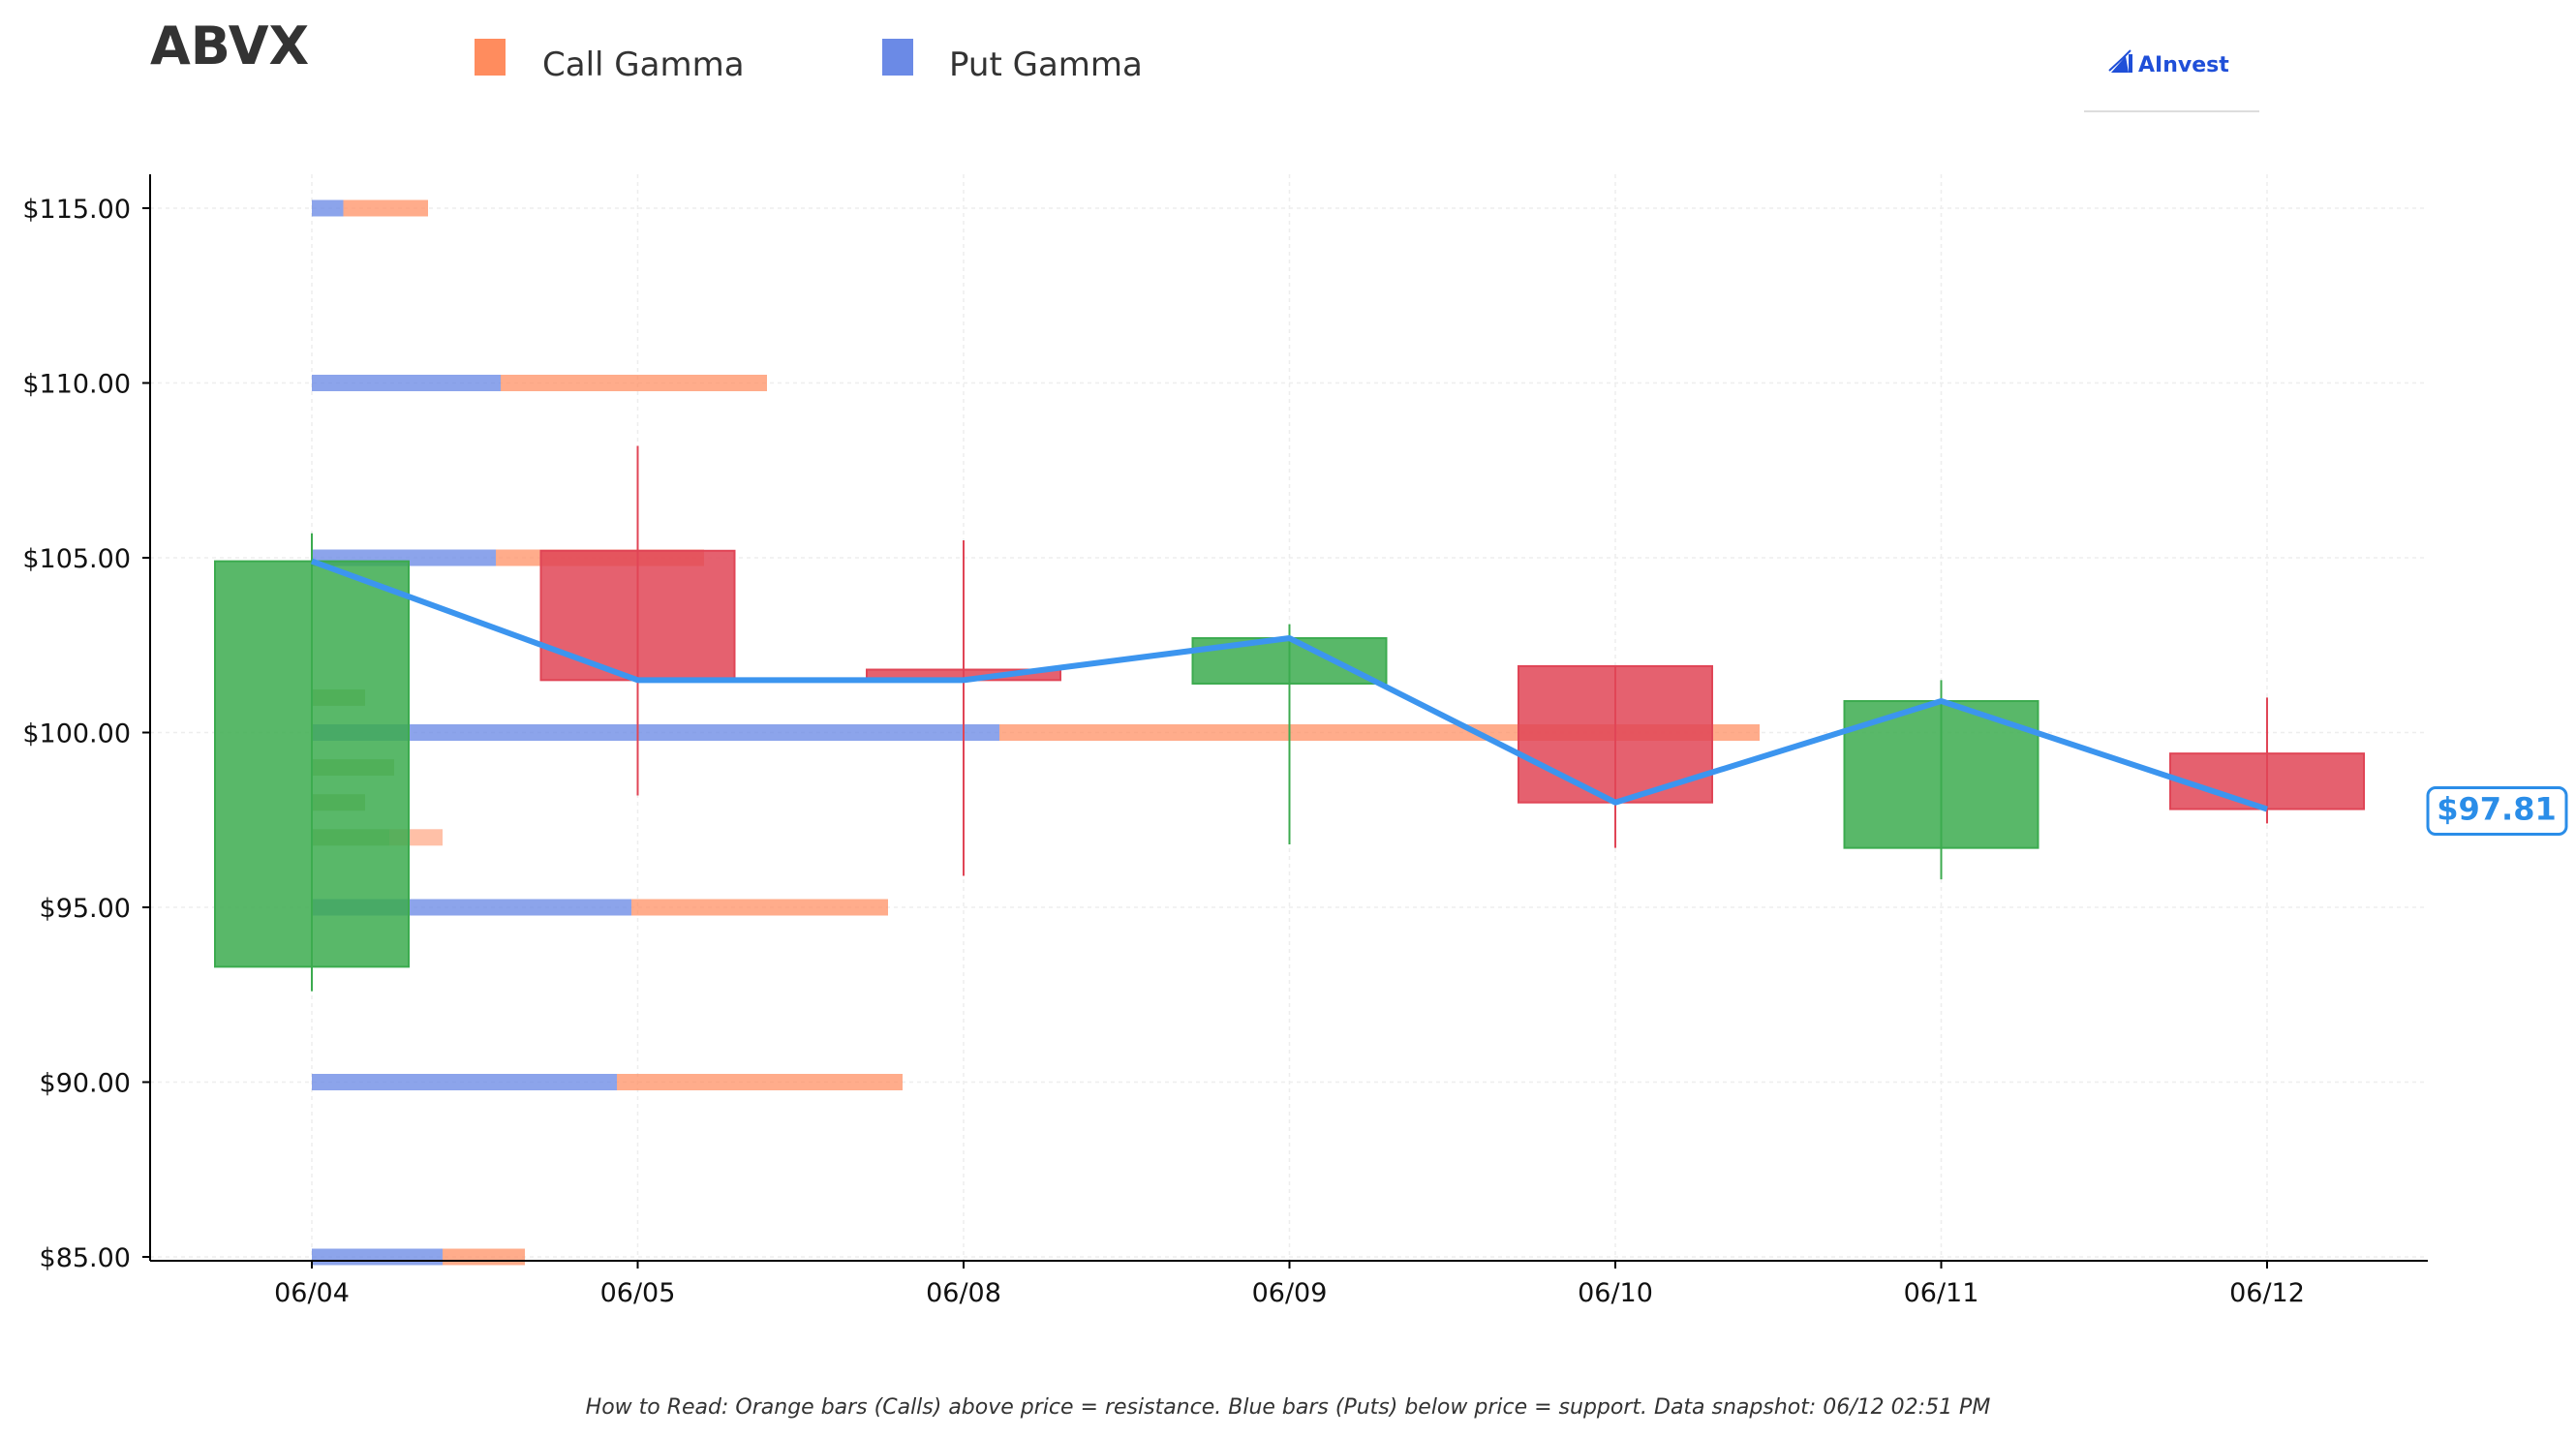  What do you see at coordinates (76, 385) in the screenshot?
I see `y-tick-label: $110.00` at bounding box center [76, 385].